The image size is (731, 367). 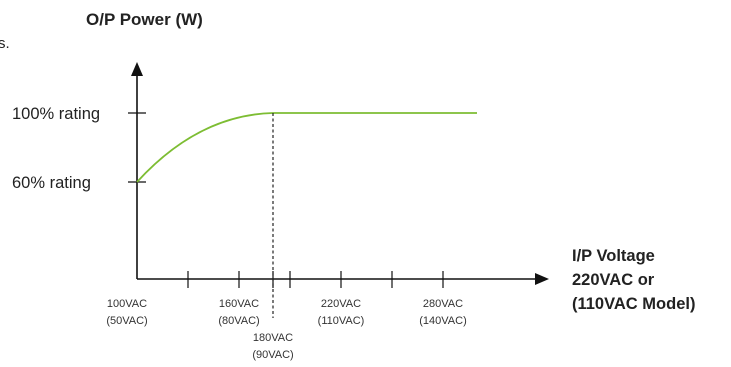 I want to click on x-tick-label: (80VAC), so click(x=238, y=321).